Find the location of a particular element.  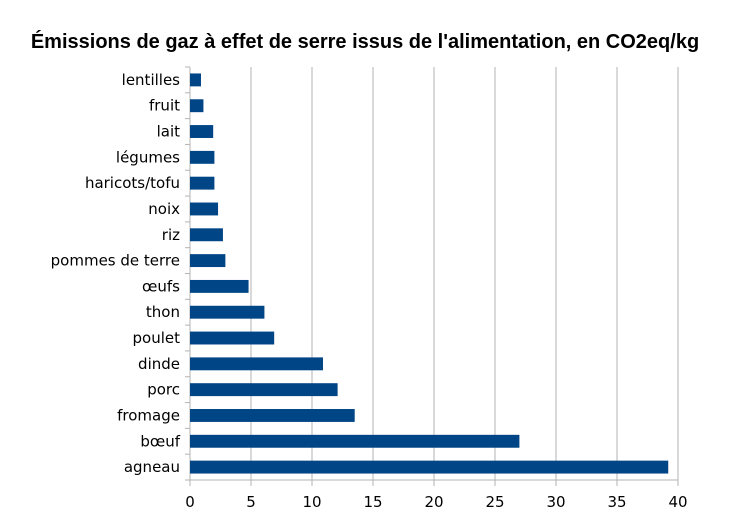

x-tick-labels: 0 5 10 15 20 25 30 35 40 is located at coordinates (436, 502).